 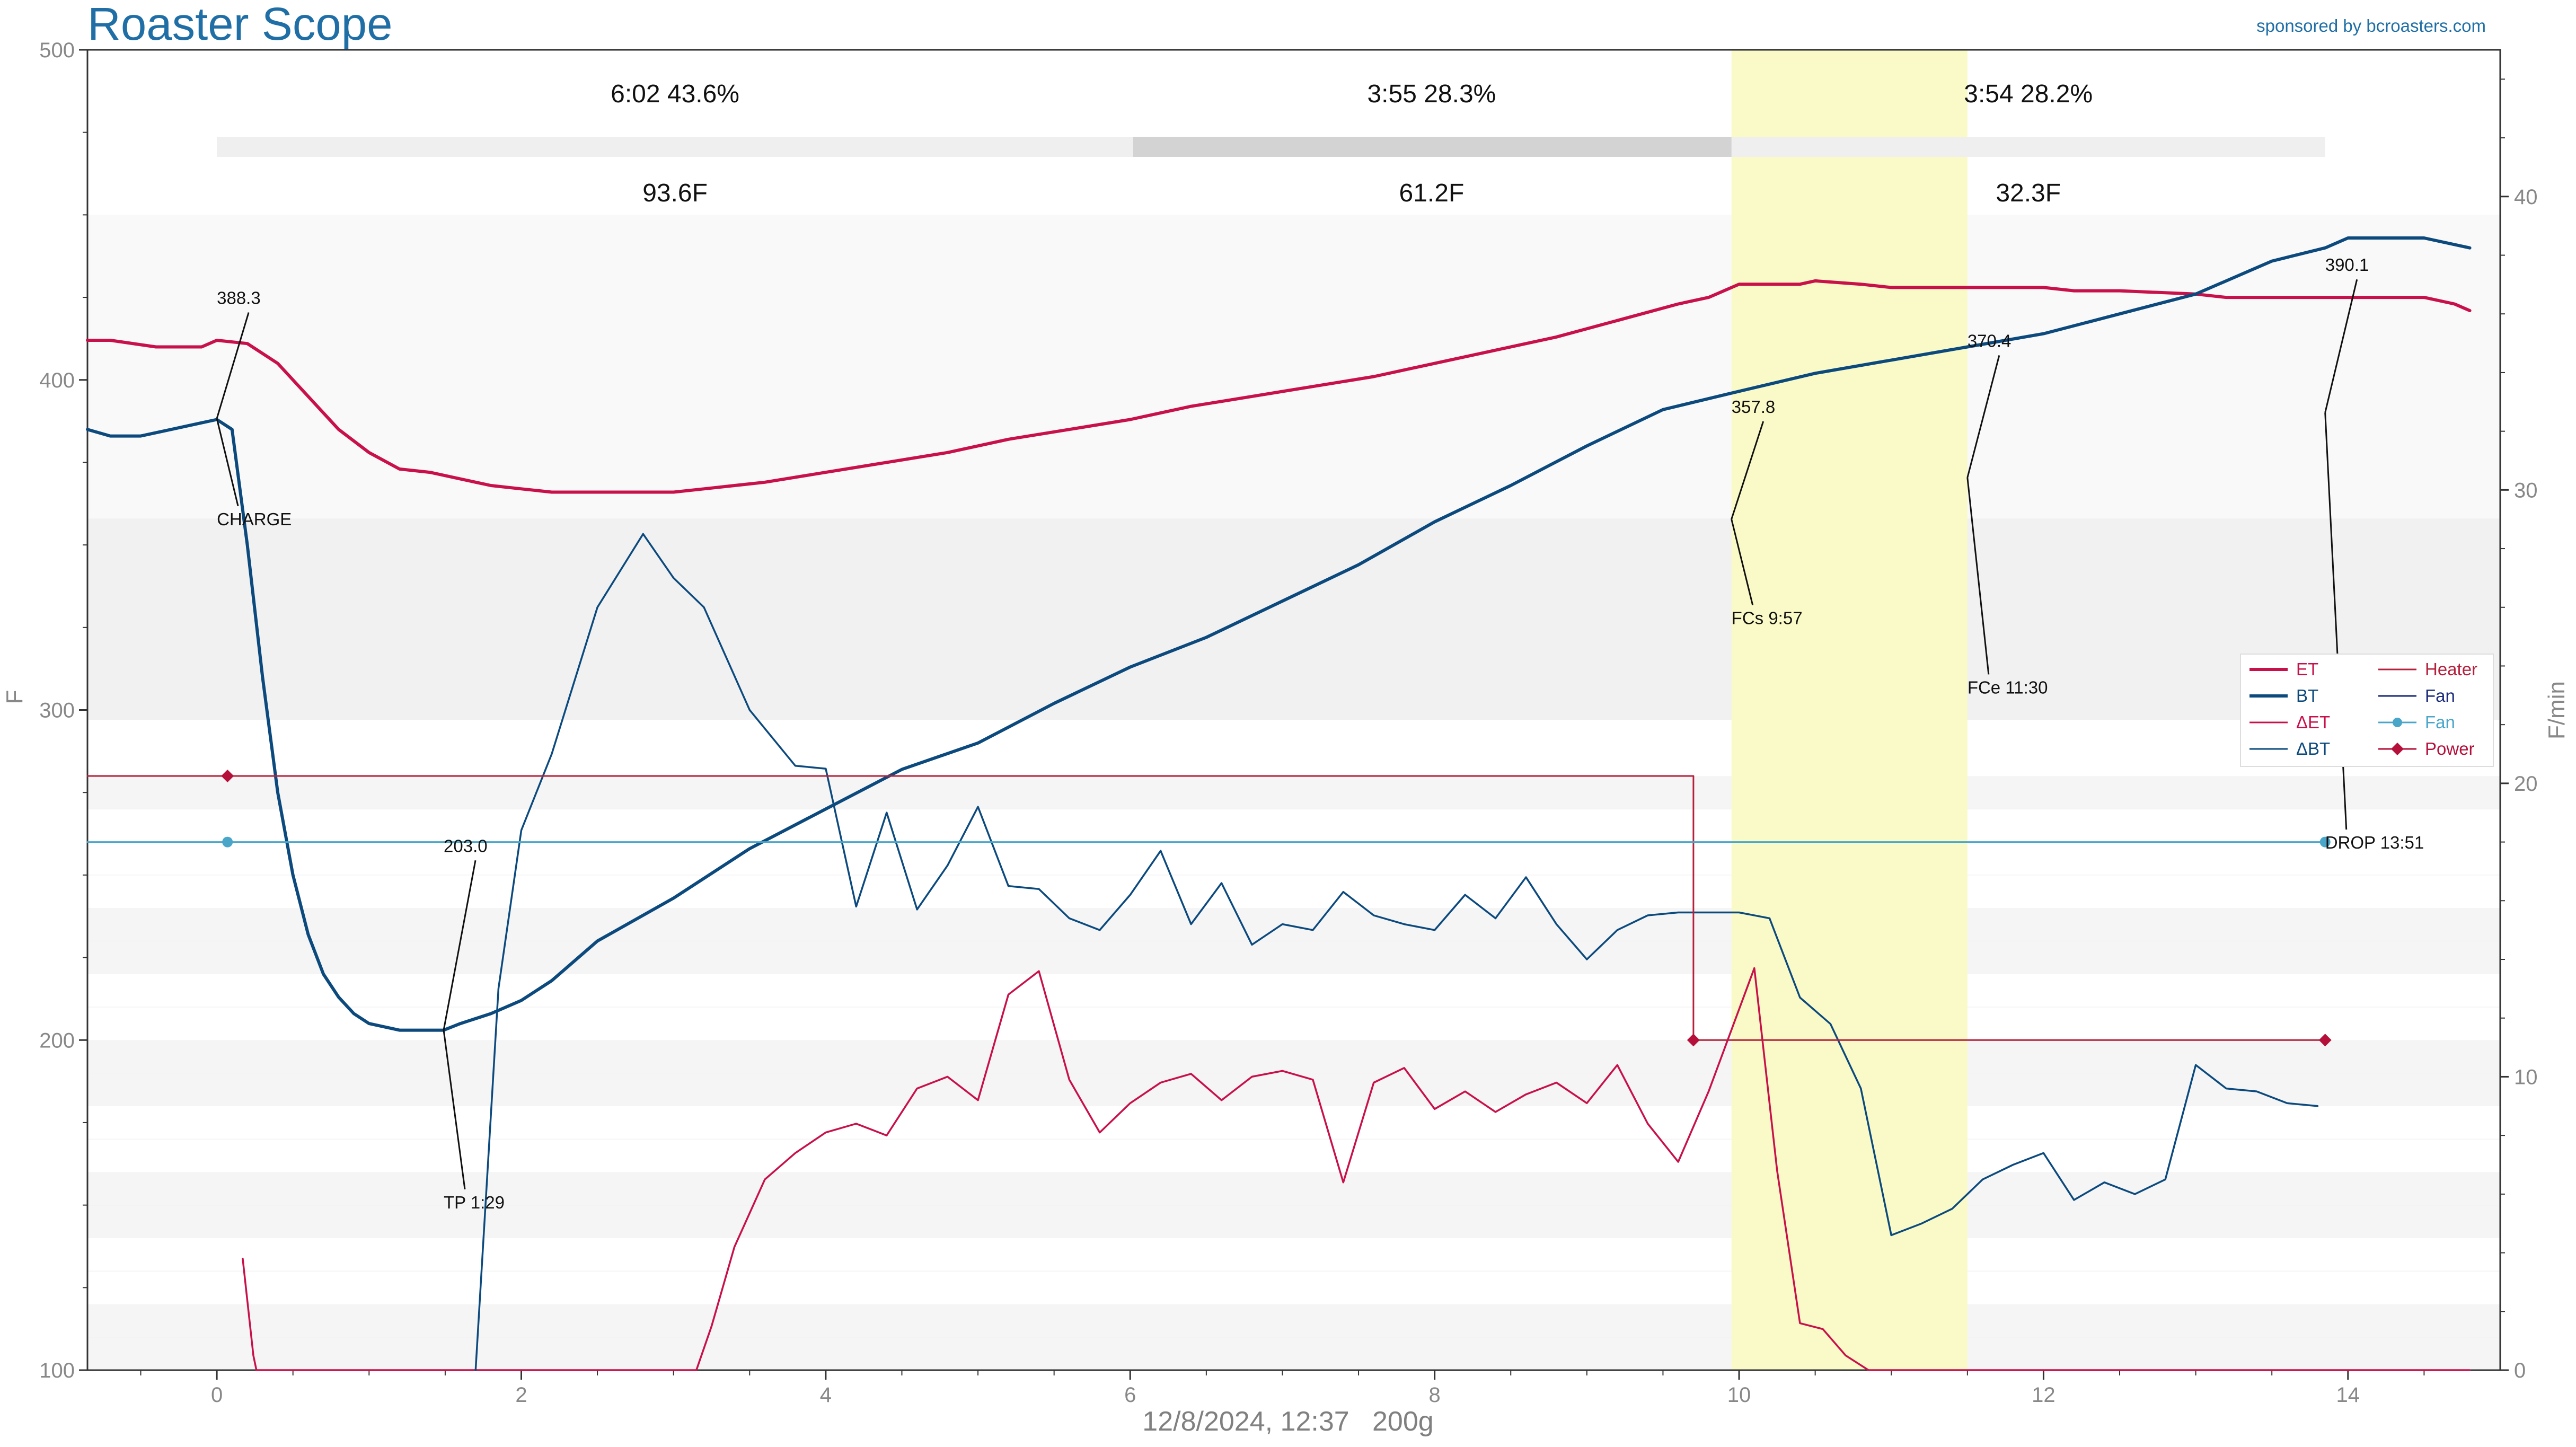 What do you see at coordinates (2526, 490) in the screenshot?
I see `y2-tick-label: 30` at bounding box center [2526, 490].